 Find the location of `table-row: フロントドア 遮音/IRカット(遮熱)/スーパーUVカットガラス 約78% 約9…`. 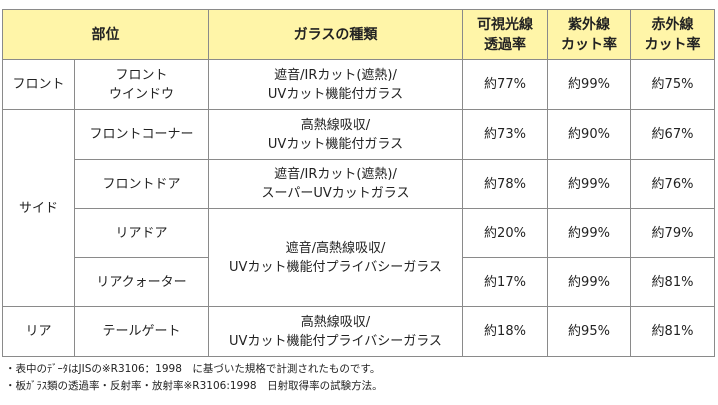

table-row: フロントドア 遮音/IRカット(遮熱)/スーパーUVカットガラス 約78% 約9… is located at coordinates (359, 184).